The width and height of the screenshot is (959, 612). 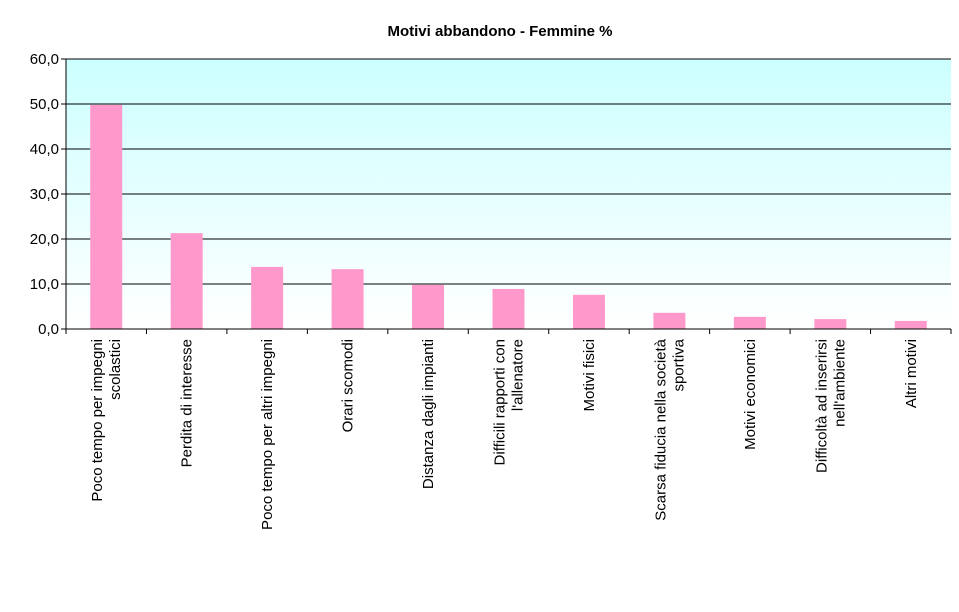 What do you see at coordinates (44, 284) in the screenshot?
I see `y-tick-label: 10,0` at bounding box center [44, 284].